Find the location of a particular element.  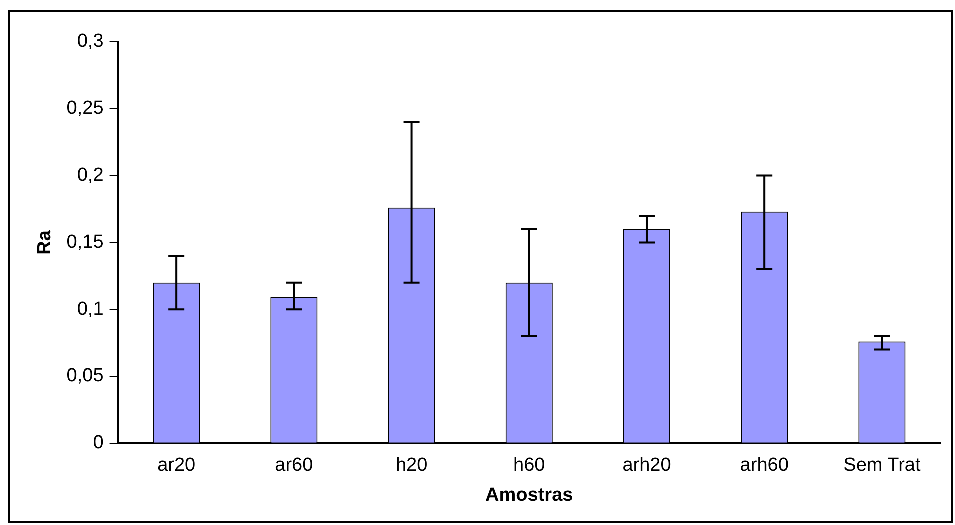

x-tick-label: h20 is located at coordinates (412, 465).